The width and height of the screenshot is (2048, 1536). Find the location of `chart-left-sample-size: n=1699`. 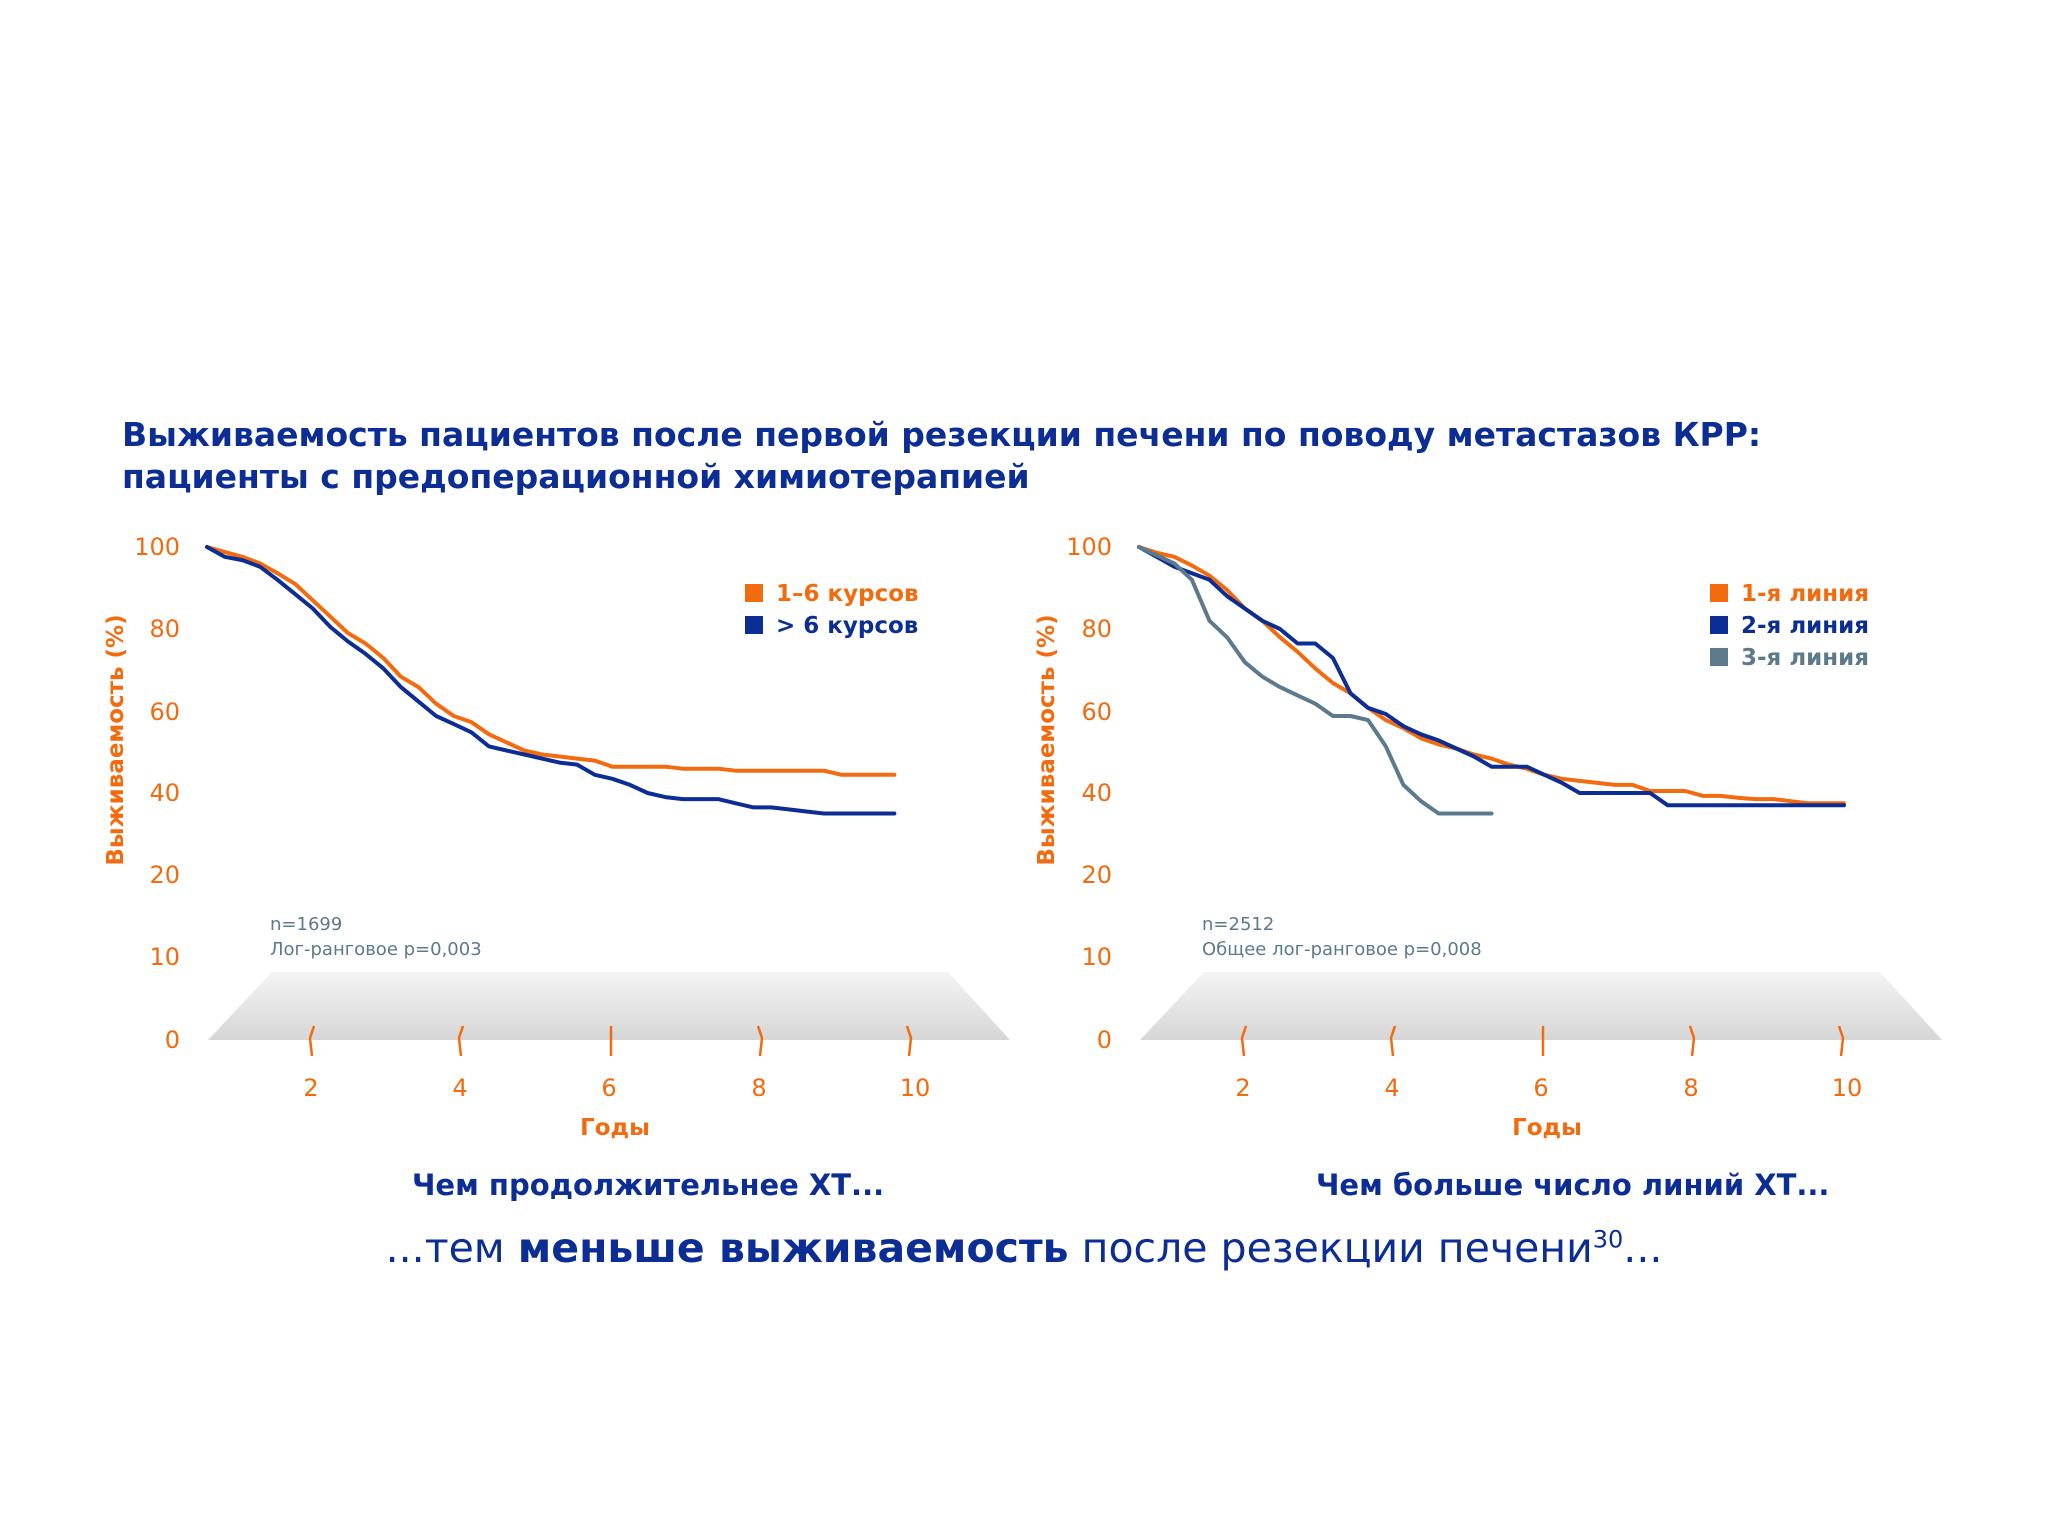

chart-left-sample-size: n=1699 is located at coordinates (306, 924).